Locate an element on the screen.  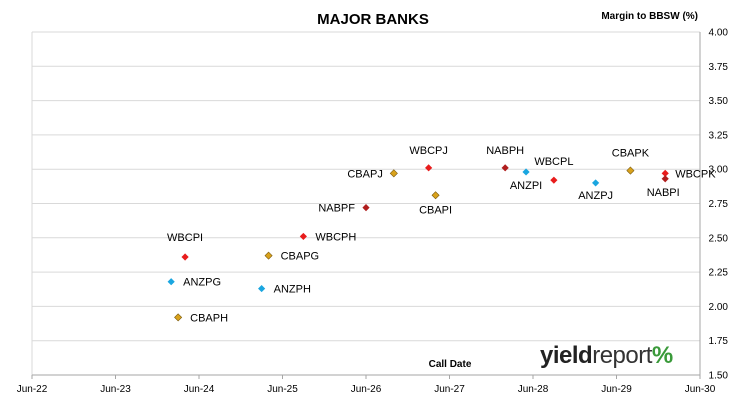
point-label-cbapg: CBAPG is located at coordinates (300, 257).